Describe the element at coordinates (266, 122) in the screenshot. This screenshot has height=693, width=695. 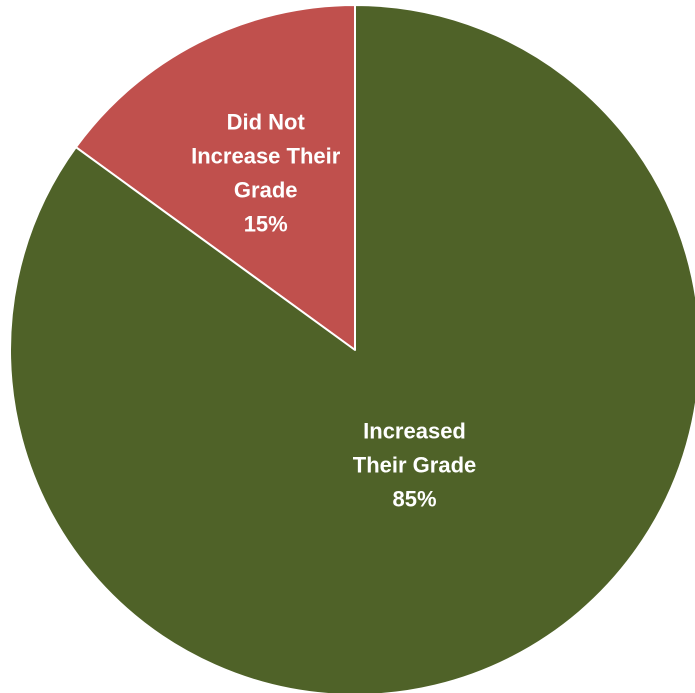
I see `slice-label-line: Did Not` at that location.